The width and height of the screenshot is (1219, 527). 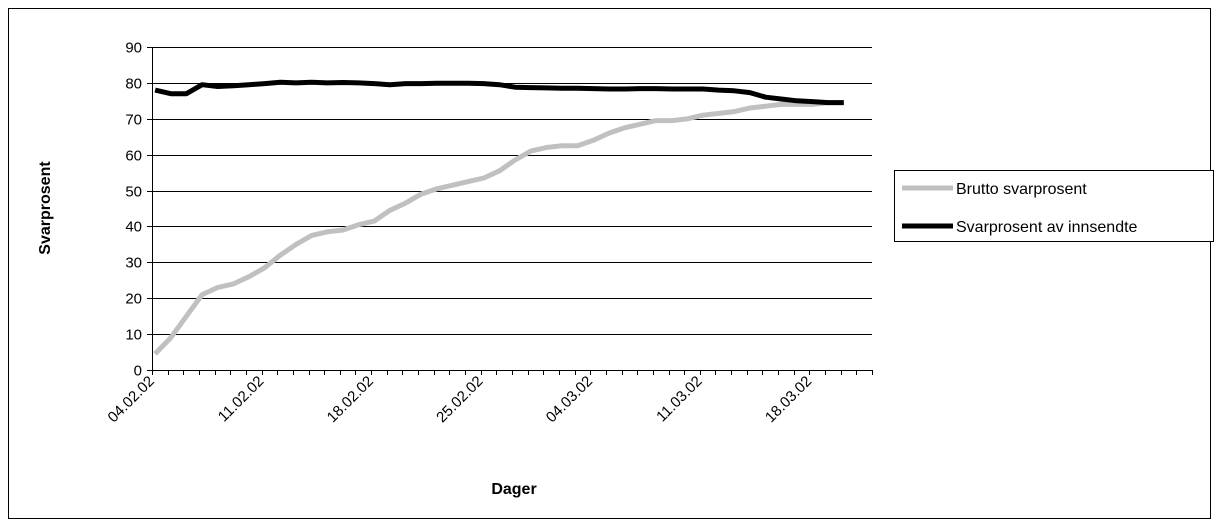 I want to click on y-tick-label: 50, so click(x=133, y=192).